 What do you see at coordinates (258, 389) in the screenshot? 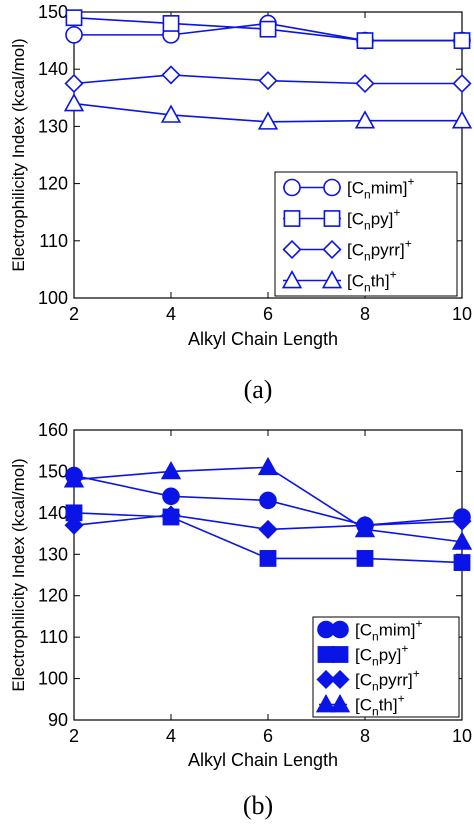
I see `panel-label-a: (a)` at bounding box center [258, 389].